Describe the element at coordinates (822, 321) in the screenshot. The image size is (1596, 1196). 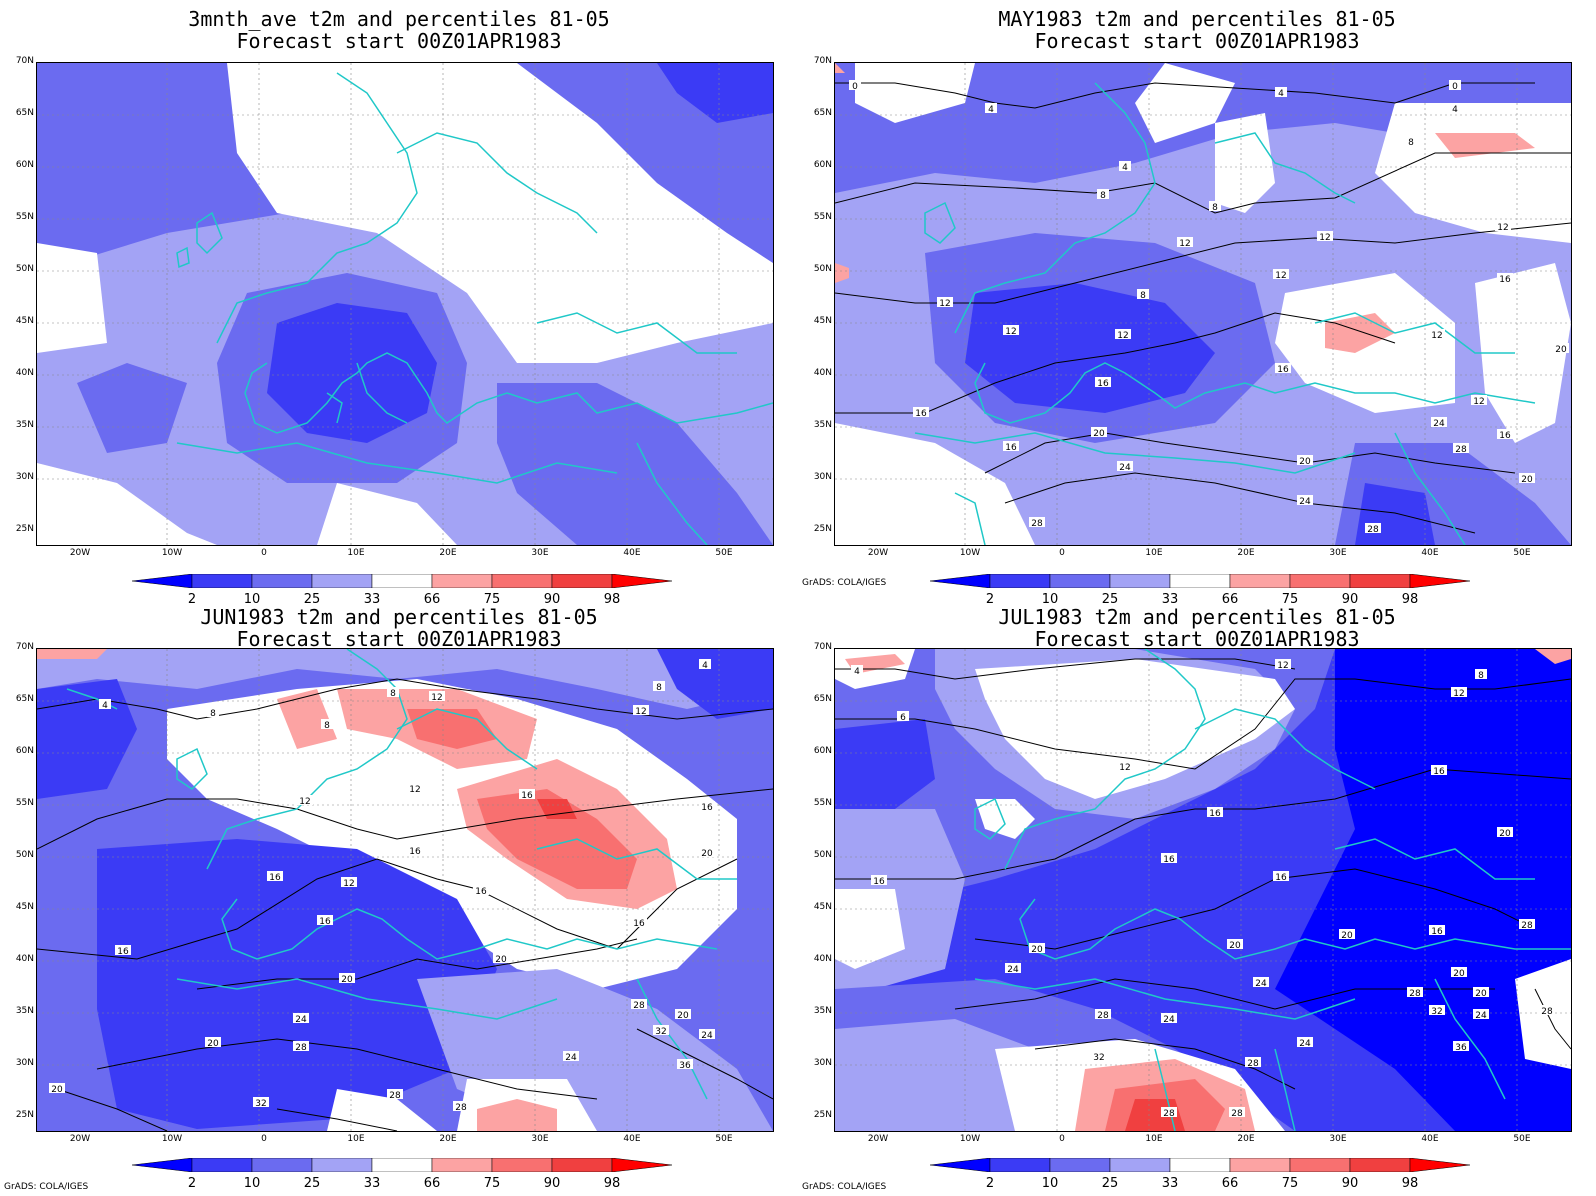
I see `lat-label: 45N` at that location.